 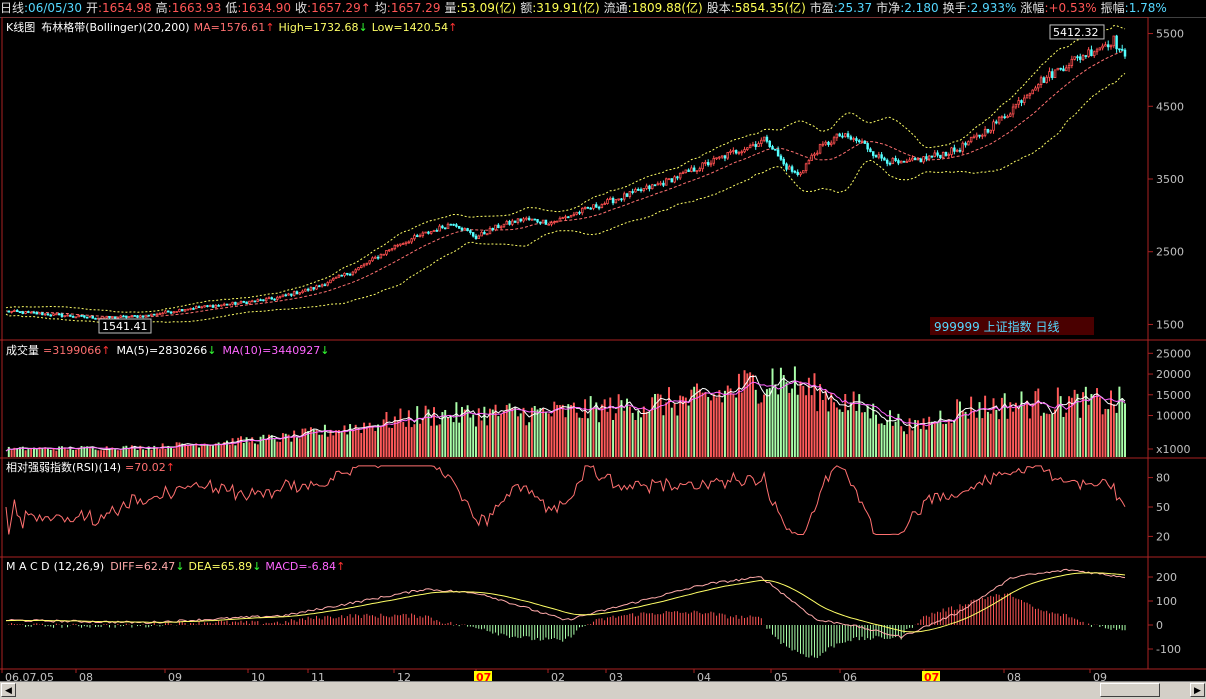 I want to click on quote-field: 额:319.91(亿), so click(x=559, y=8).